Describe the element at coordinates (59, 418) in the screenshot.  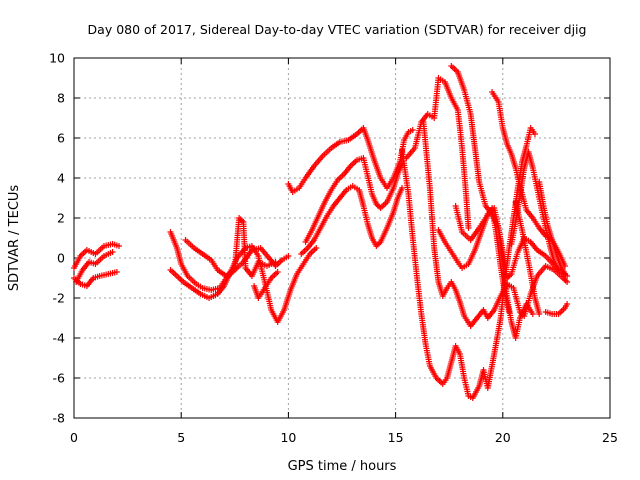
I see `y-tick-label: -8` at that location.